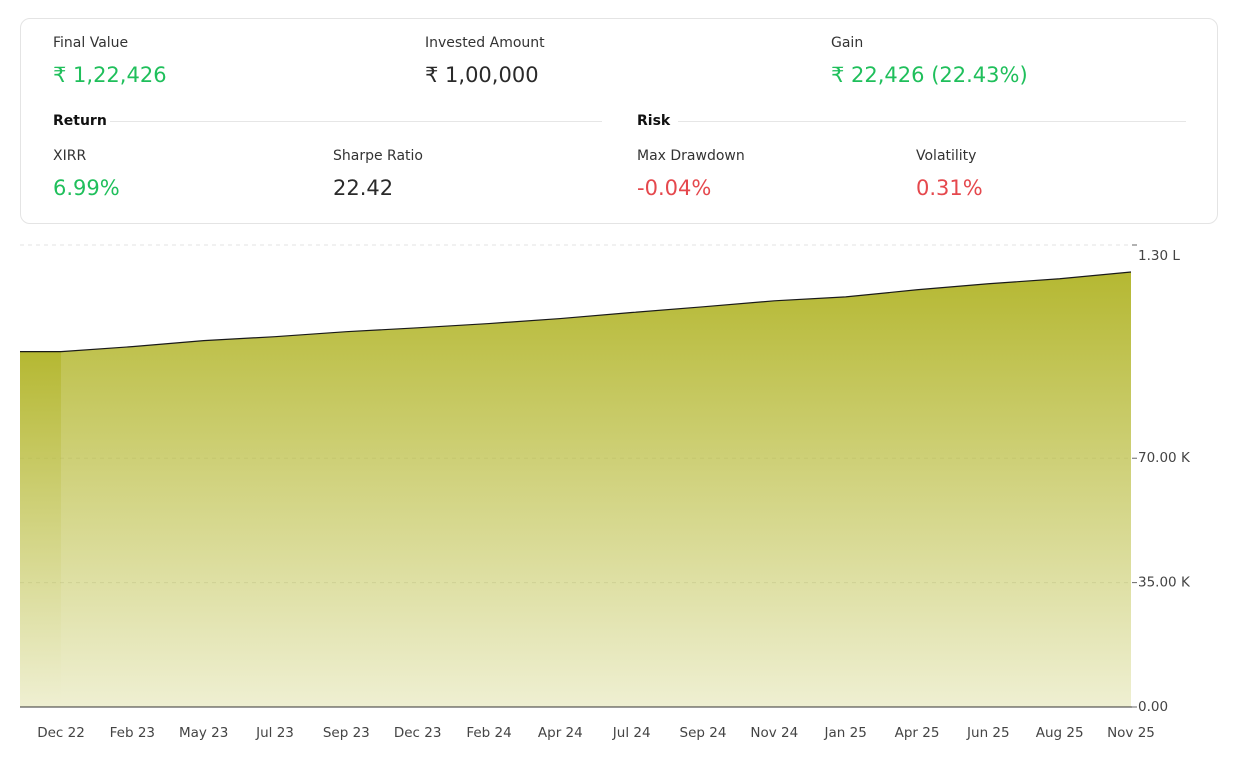  What do you see at coordinates (40, 529) in the screenshot?
I see `area-lead` at bounding box center [40, 529].